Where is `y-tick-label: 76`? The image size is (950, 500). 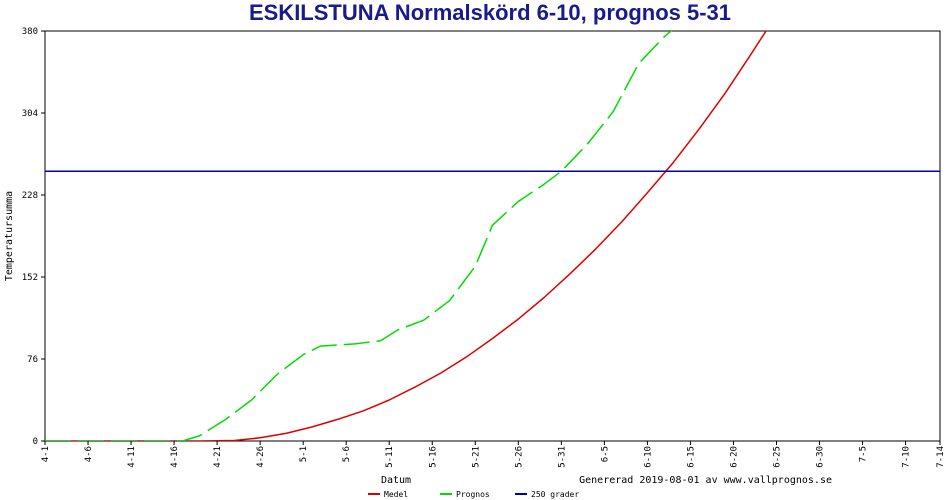 y-tick-label: 76 is located at coordinates (32, 360).